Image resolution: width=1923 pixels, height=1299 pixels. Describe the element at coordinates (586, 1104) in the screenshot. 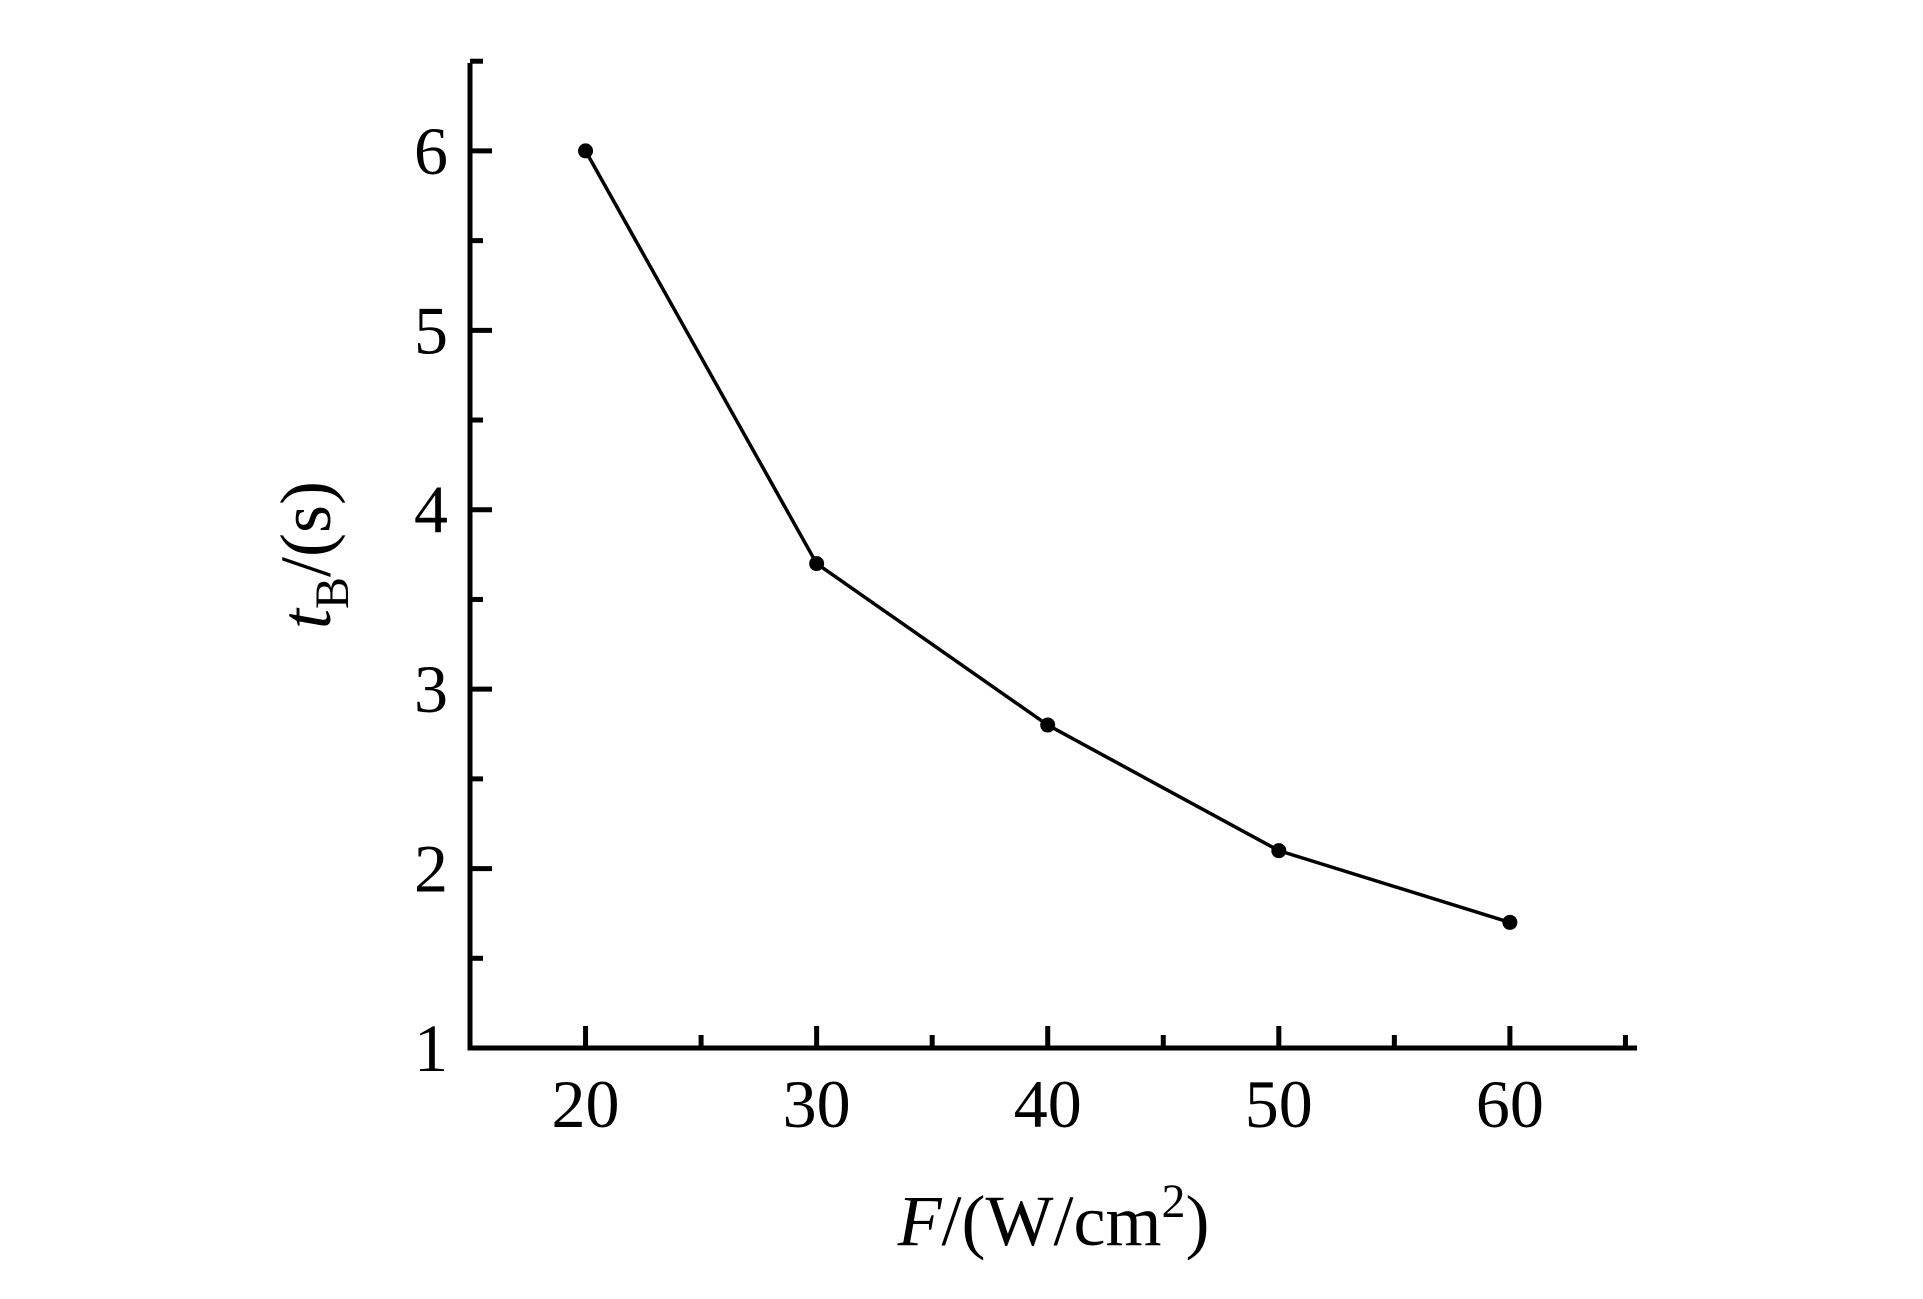

I see `x-tick-label: 20` at that location.